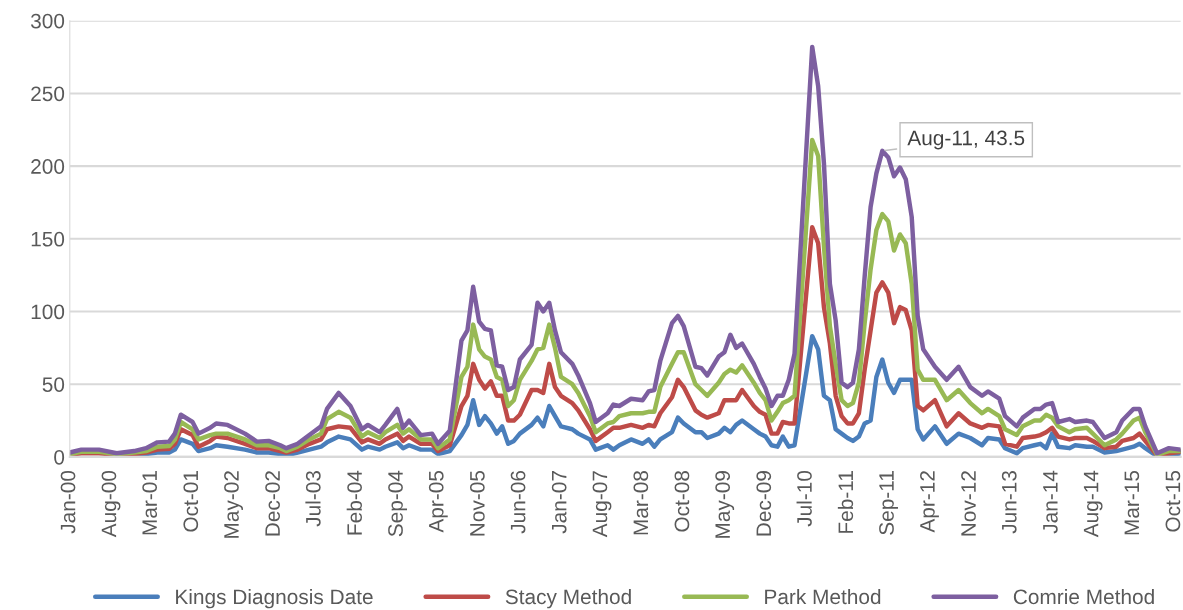  I want to click on x-tick-label: Jun-13, so click(1009, 502).